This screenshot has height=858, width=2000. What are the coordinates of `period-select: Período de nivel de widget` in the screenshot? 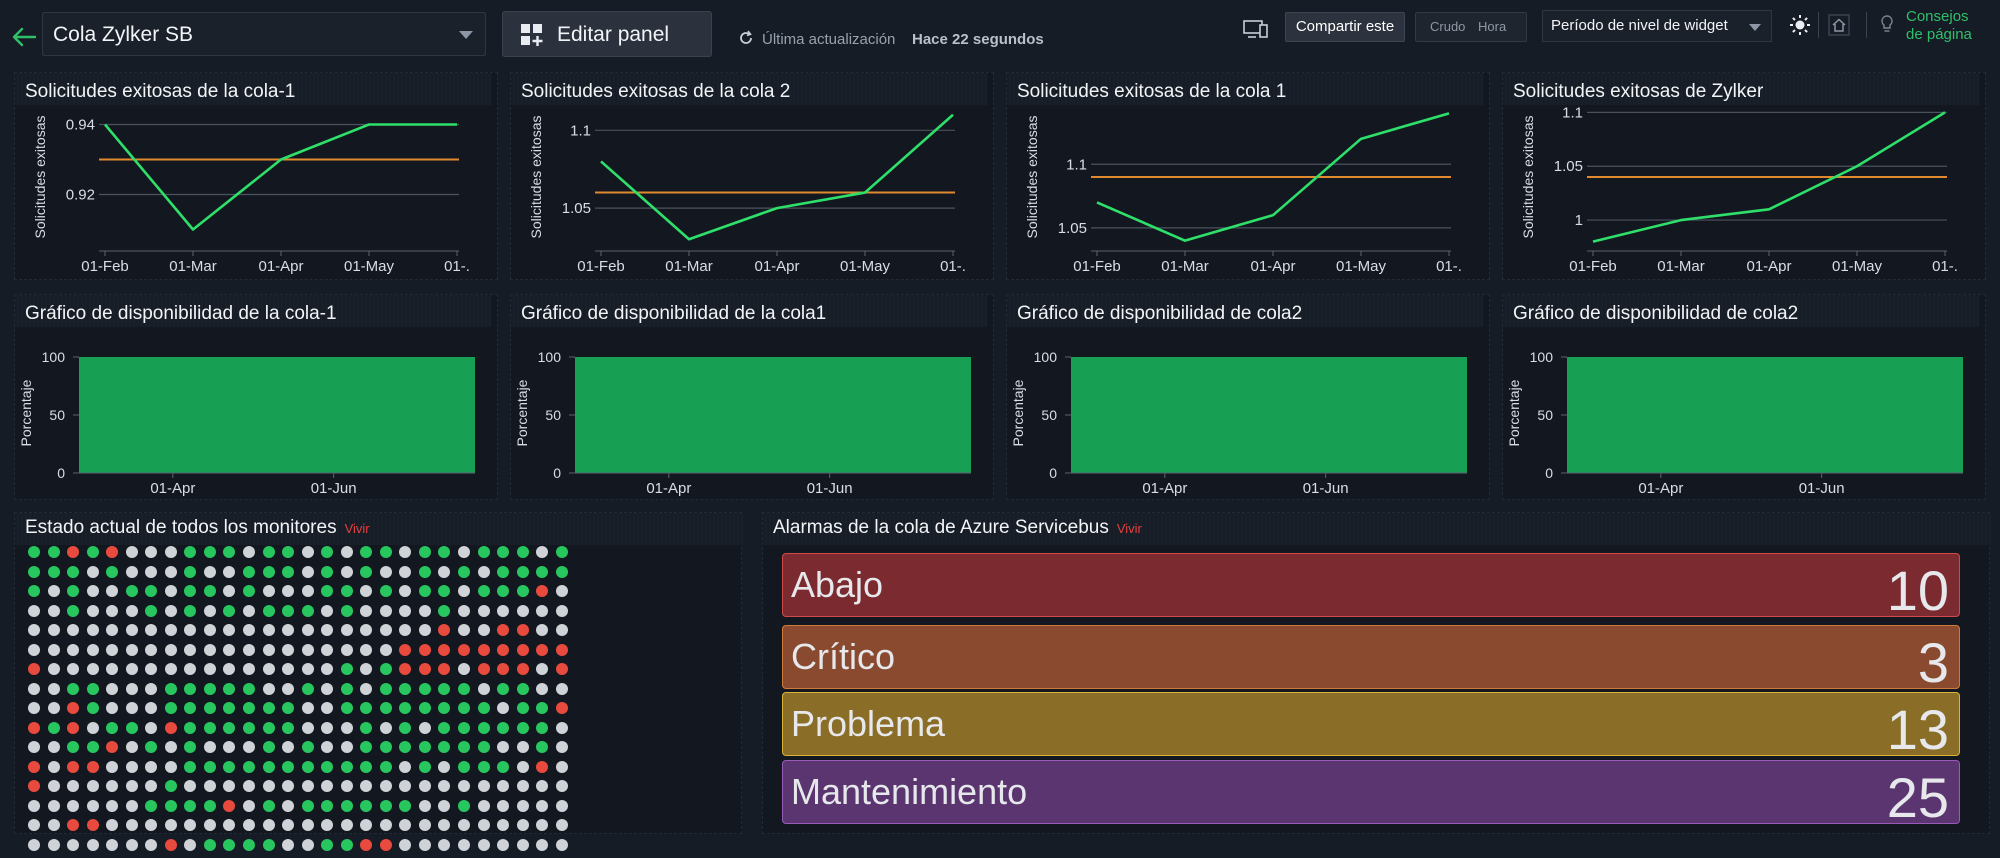 It's located at (1657, 26).